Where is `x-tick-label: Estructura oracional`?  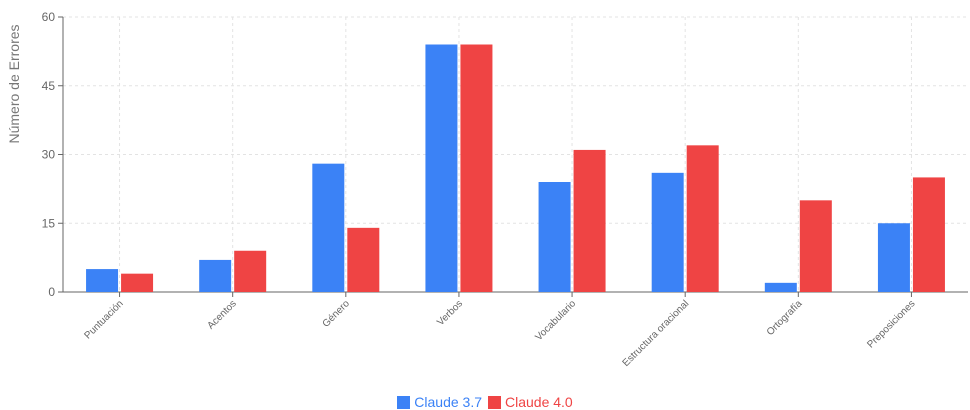
x-tick-label: Estructura oracional is located at coordinates (656, 333).